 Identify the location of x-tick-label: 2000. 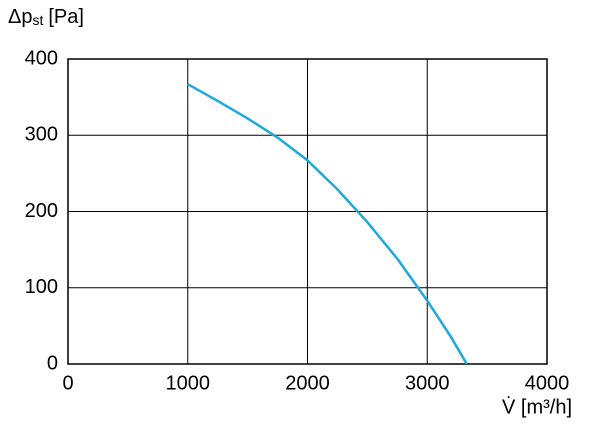
(307, 383).